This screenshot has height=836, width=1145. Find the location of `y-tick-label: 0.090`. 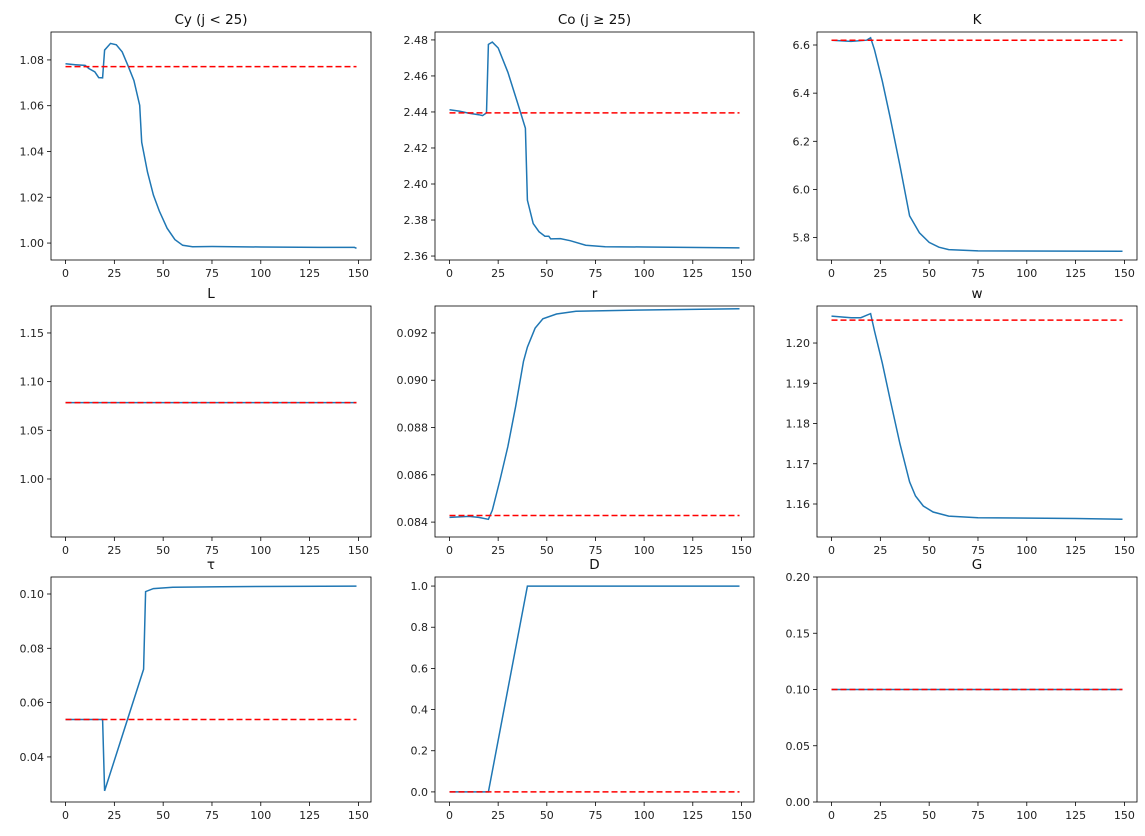

y-tick-label: 0.090 is located at coordinates (413, 380).